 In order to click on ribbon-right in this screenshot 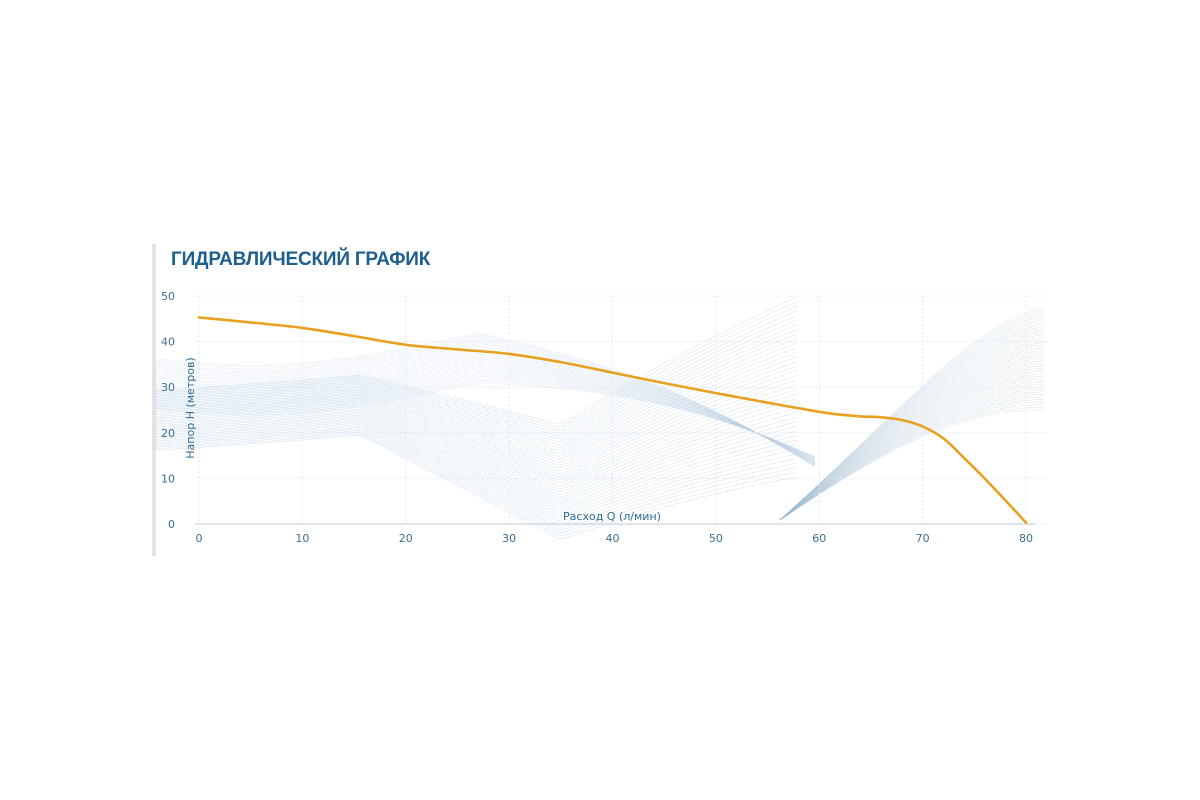, I will do `click(912, 414)`.